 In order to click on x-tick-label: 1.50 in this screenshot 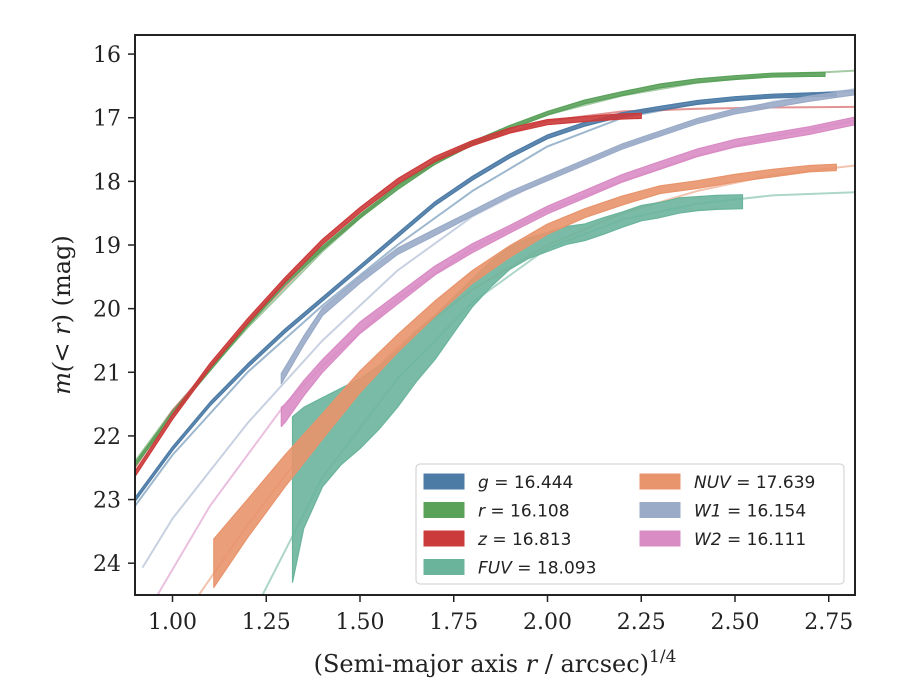, I will do `click(360, 622)`.